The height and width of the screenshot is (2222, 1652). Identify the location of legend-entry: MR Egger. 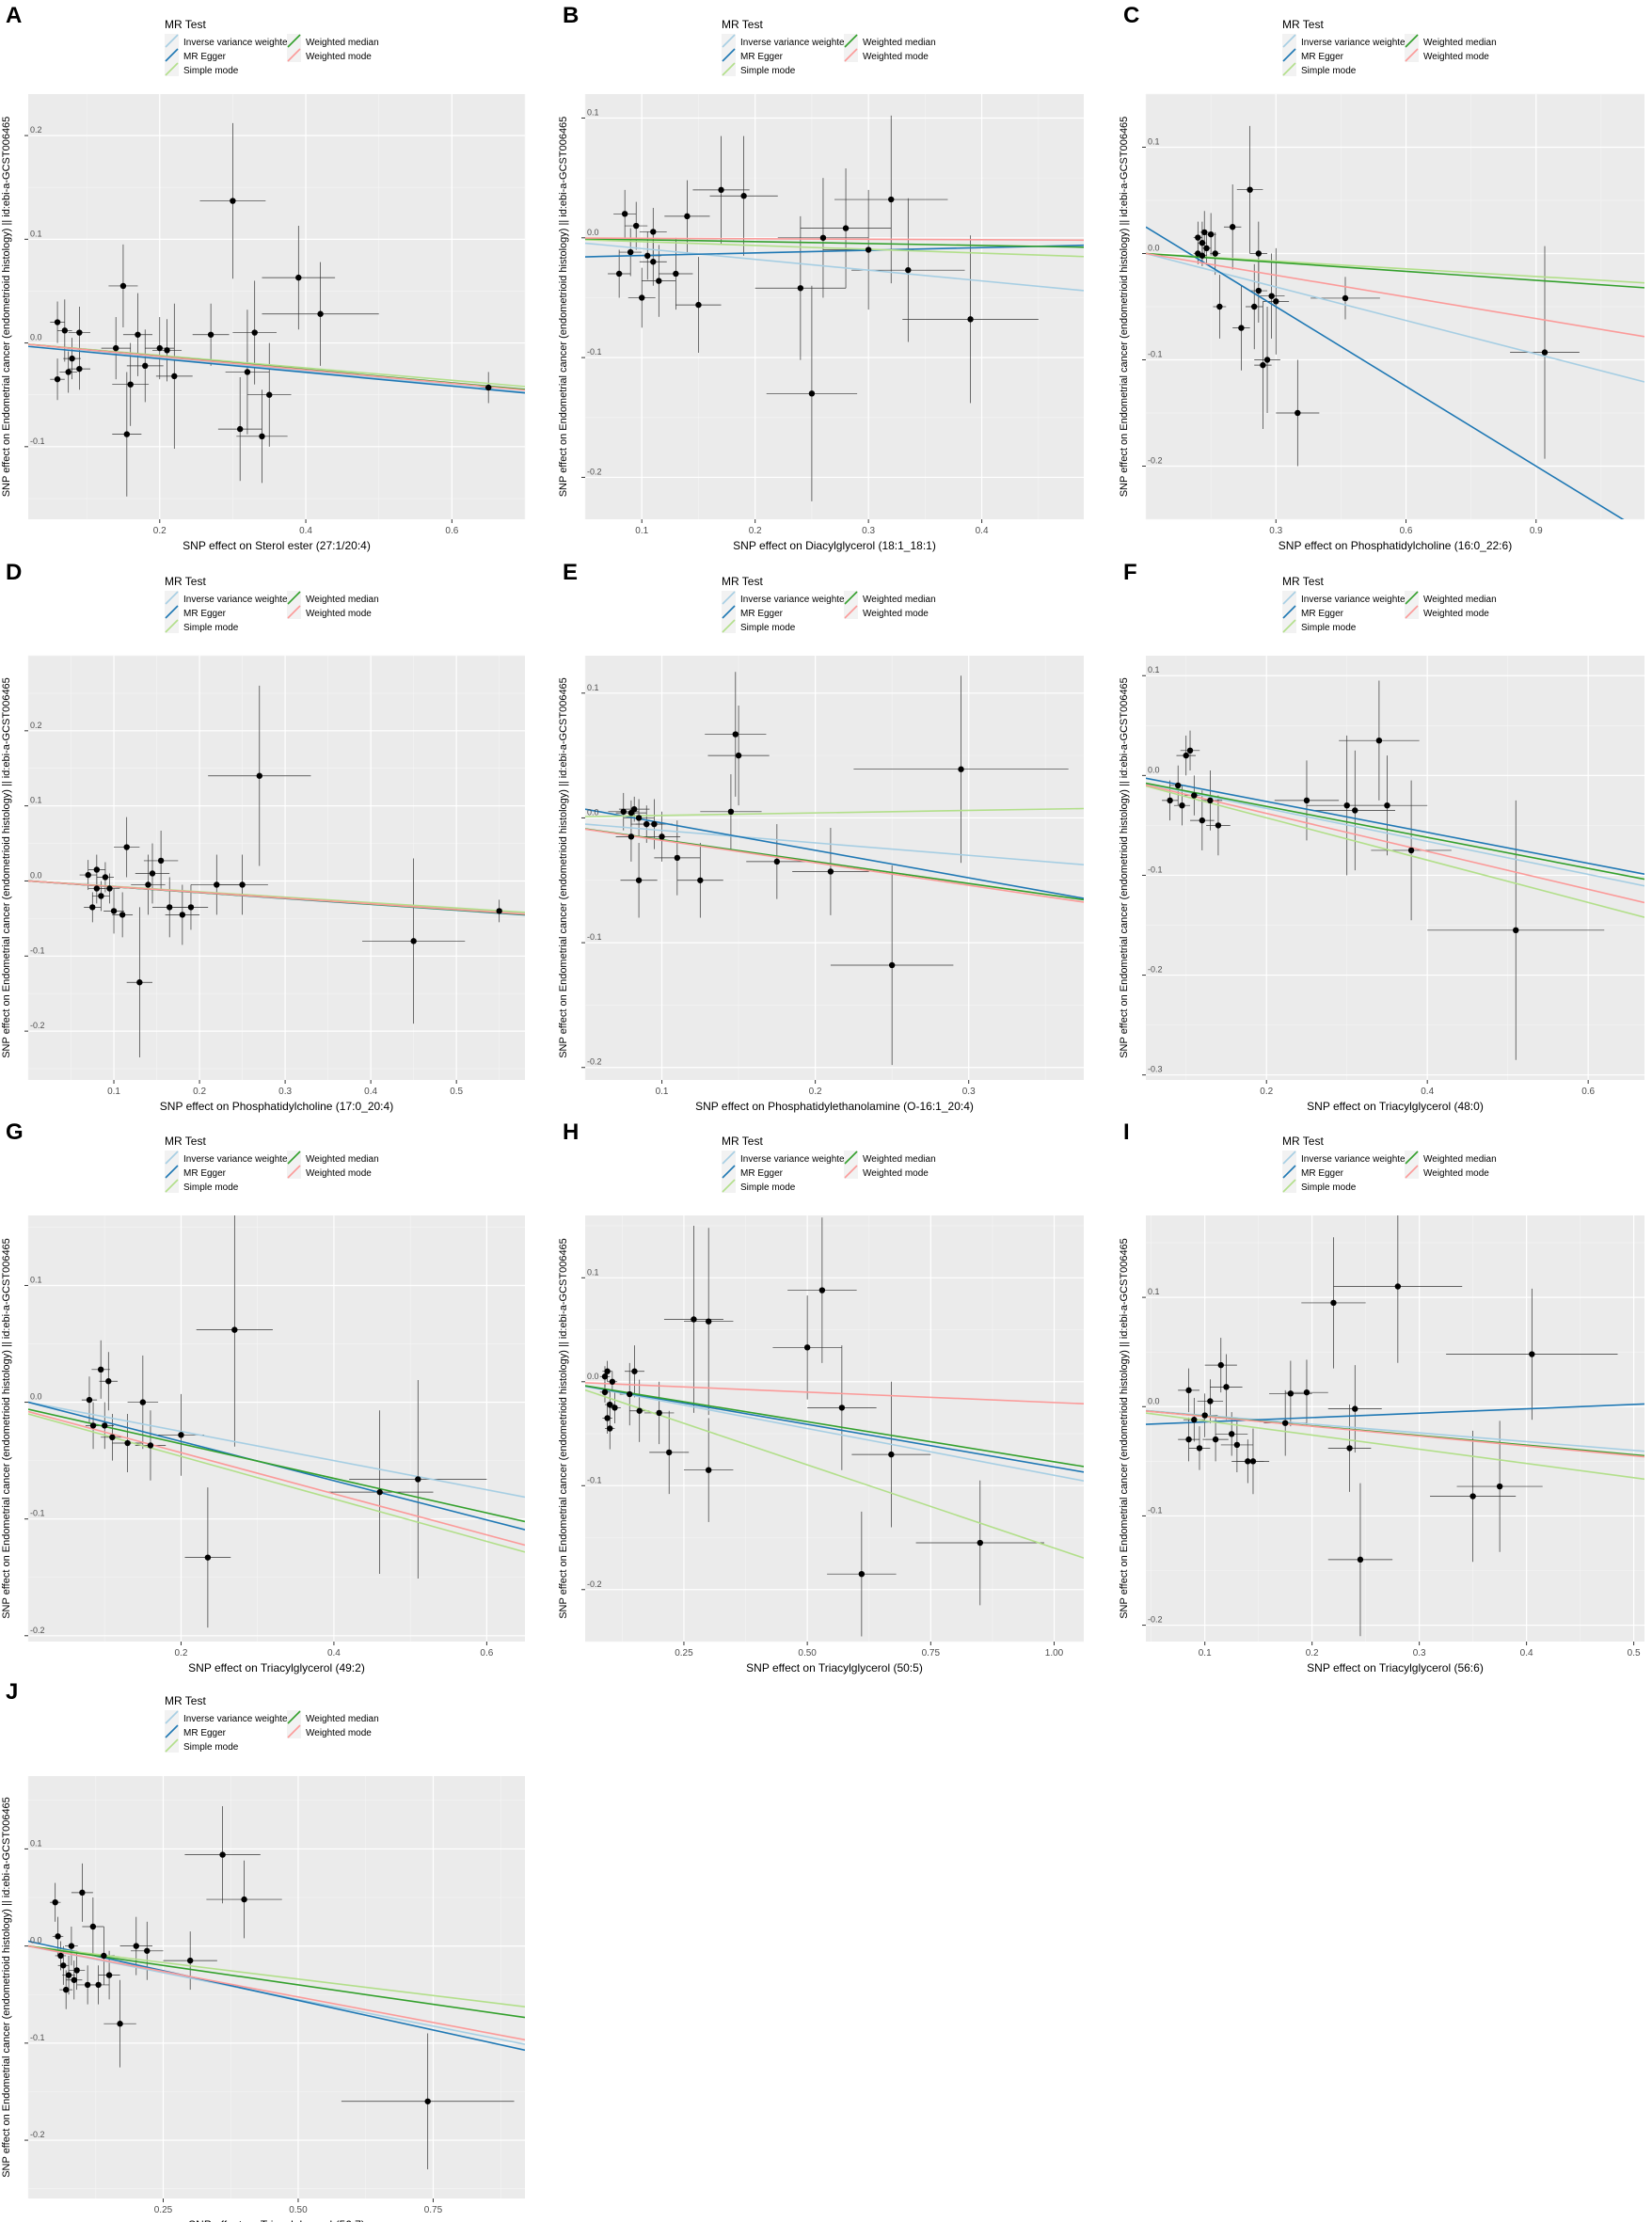
(1322, 57).